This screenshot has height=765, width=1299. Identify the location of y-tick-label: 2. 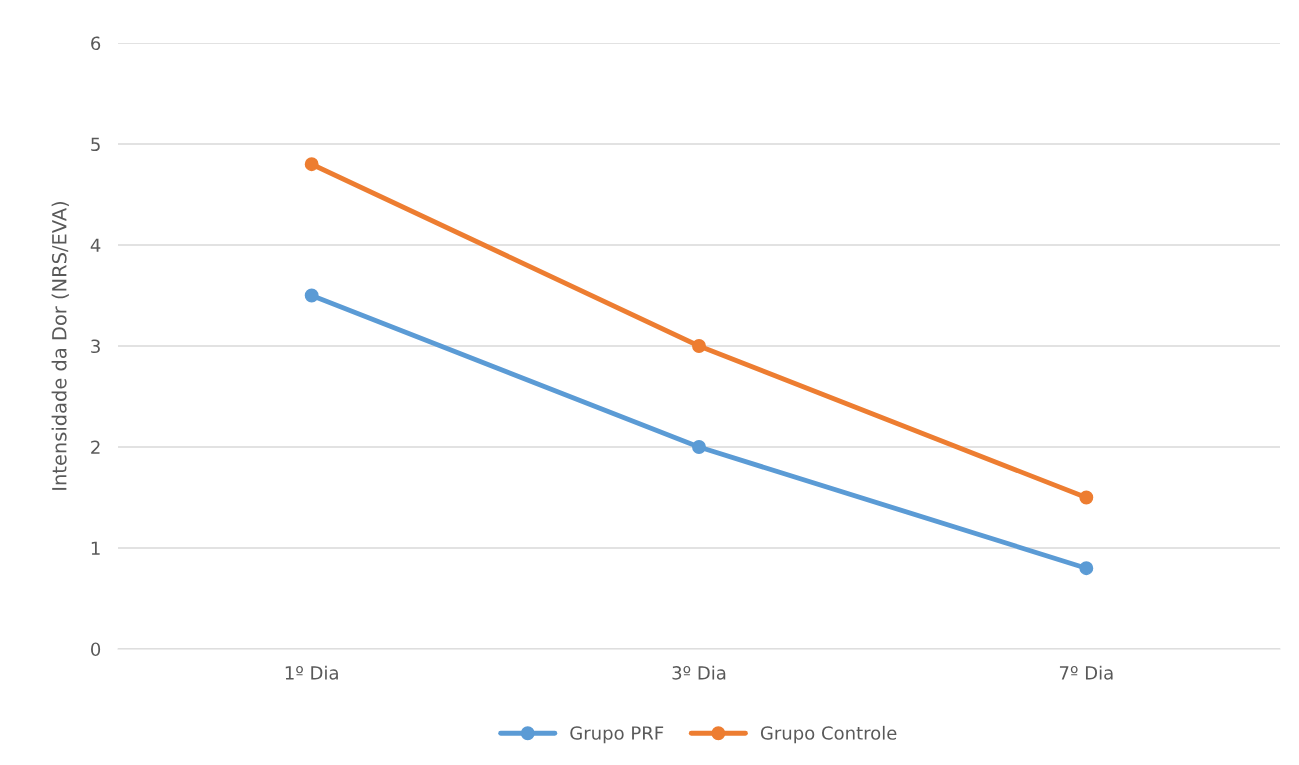
(95, 447).